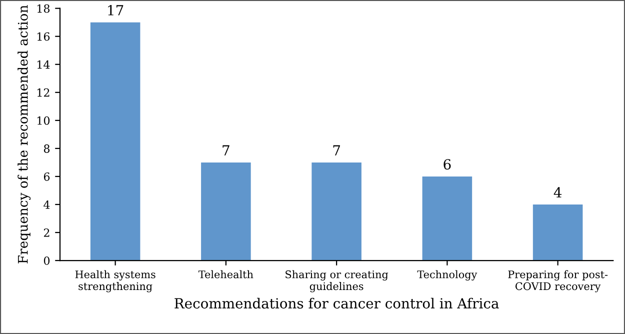  I want to click on data-label: 6, so click(447, 164).